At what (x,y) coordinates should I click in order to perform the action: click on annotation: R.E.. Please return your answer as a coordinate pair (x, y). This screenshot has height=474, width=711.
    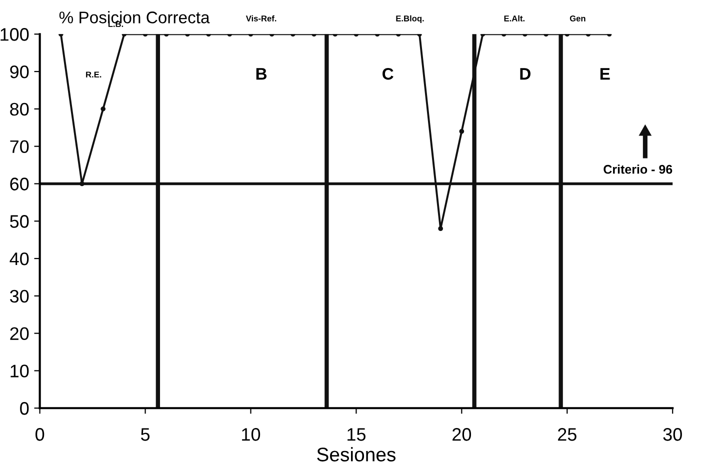
    Looking at the image, I should click on (94, 75).